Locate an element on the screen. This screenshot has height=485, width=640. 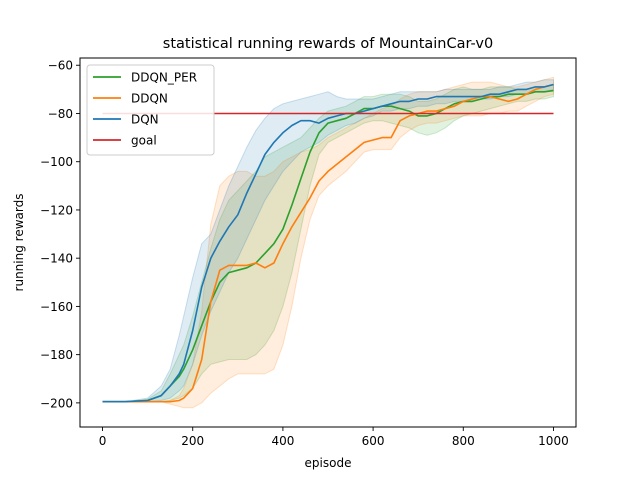
x-axis-ticks: 0 200 400 600 800 1000 is located at coordinates (334, 437).